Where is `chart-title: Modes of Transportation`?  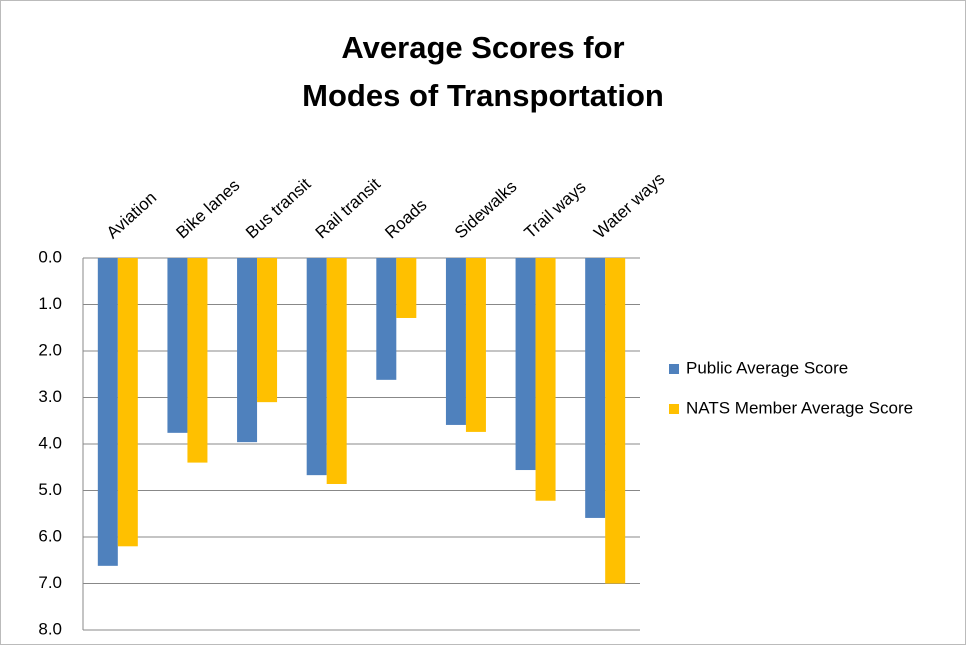 chart-title: Modes of Transportation is located at coordinates (483, 95).